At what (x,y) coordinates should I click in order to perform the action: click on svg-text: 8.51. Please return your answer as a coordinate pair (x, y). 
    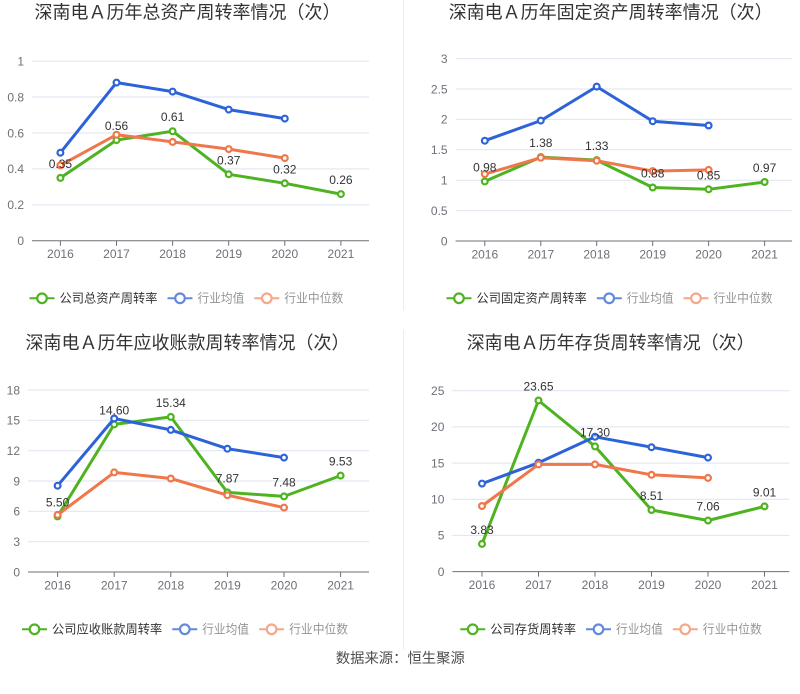
    Looking at the image, I should click on (652, 496).